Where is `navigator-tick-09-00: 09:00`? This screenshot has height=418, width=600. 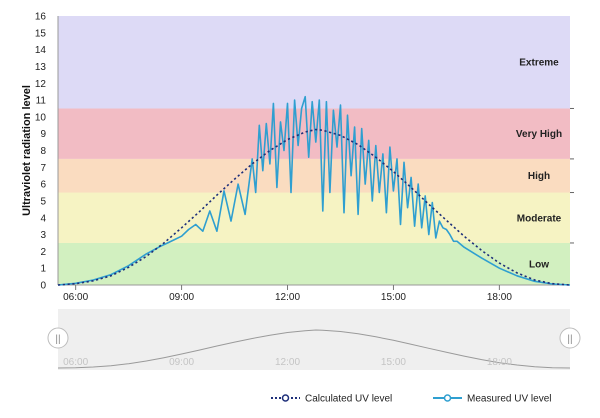
navigator-tick-09-00: 09:00 is located at coordinates (181, 362).